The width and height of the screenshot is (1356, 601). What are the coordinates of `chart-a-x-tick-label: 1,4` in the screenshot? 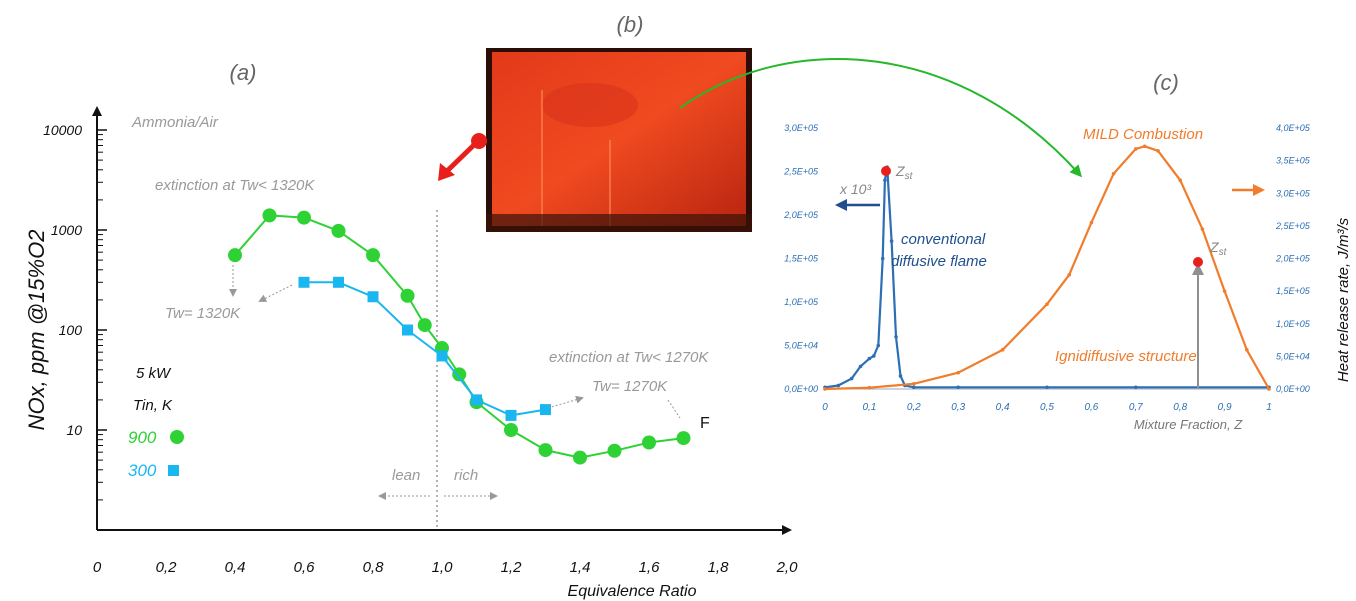 It's located at (580, 567).